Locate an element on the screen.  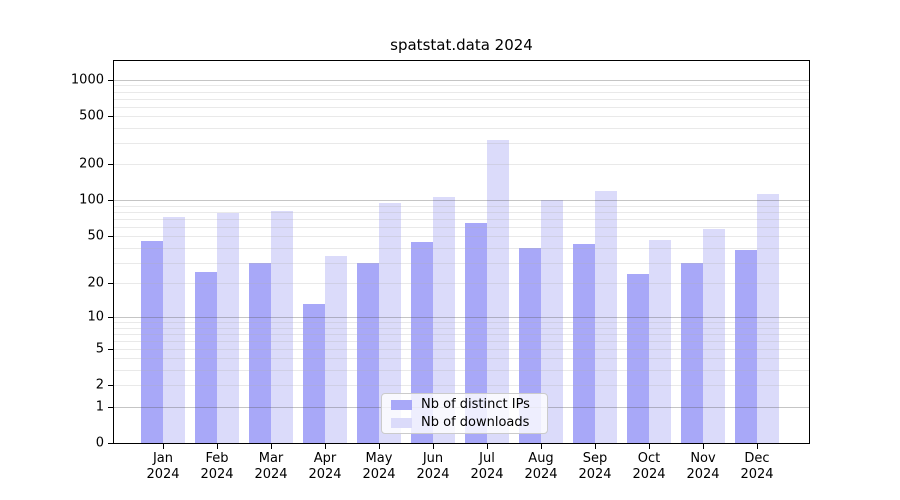
y-tick-label: 20 is located at coordinates (95, 283).